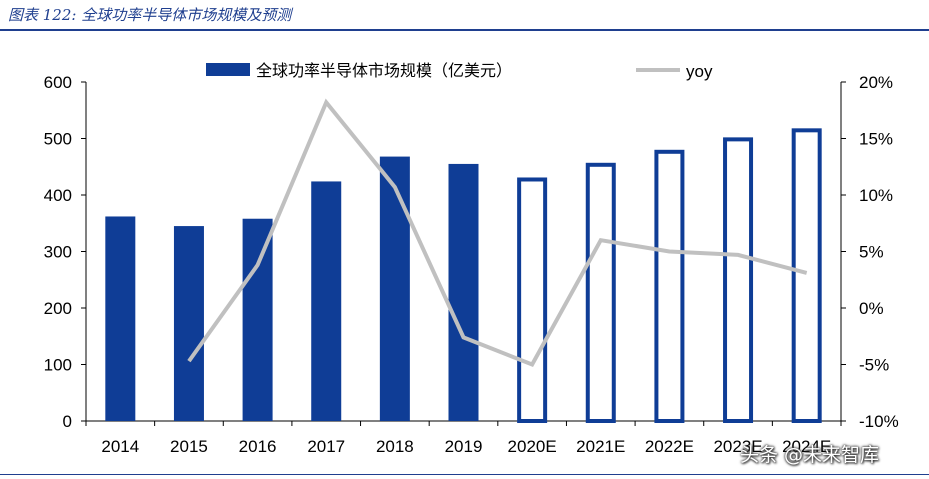 The image size is (929, 479). I want to click on x-tick-label: 2021E, so click(600, 446).